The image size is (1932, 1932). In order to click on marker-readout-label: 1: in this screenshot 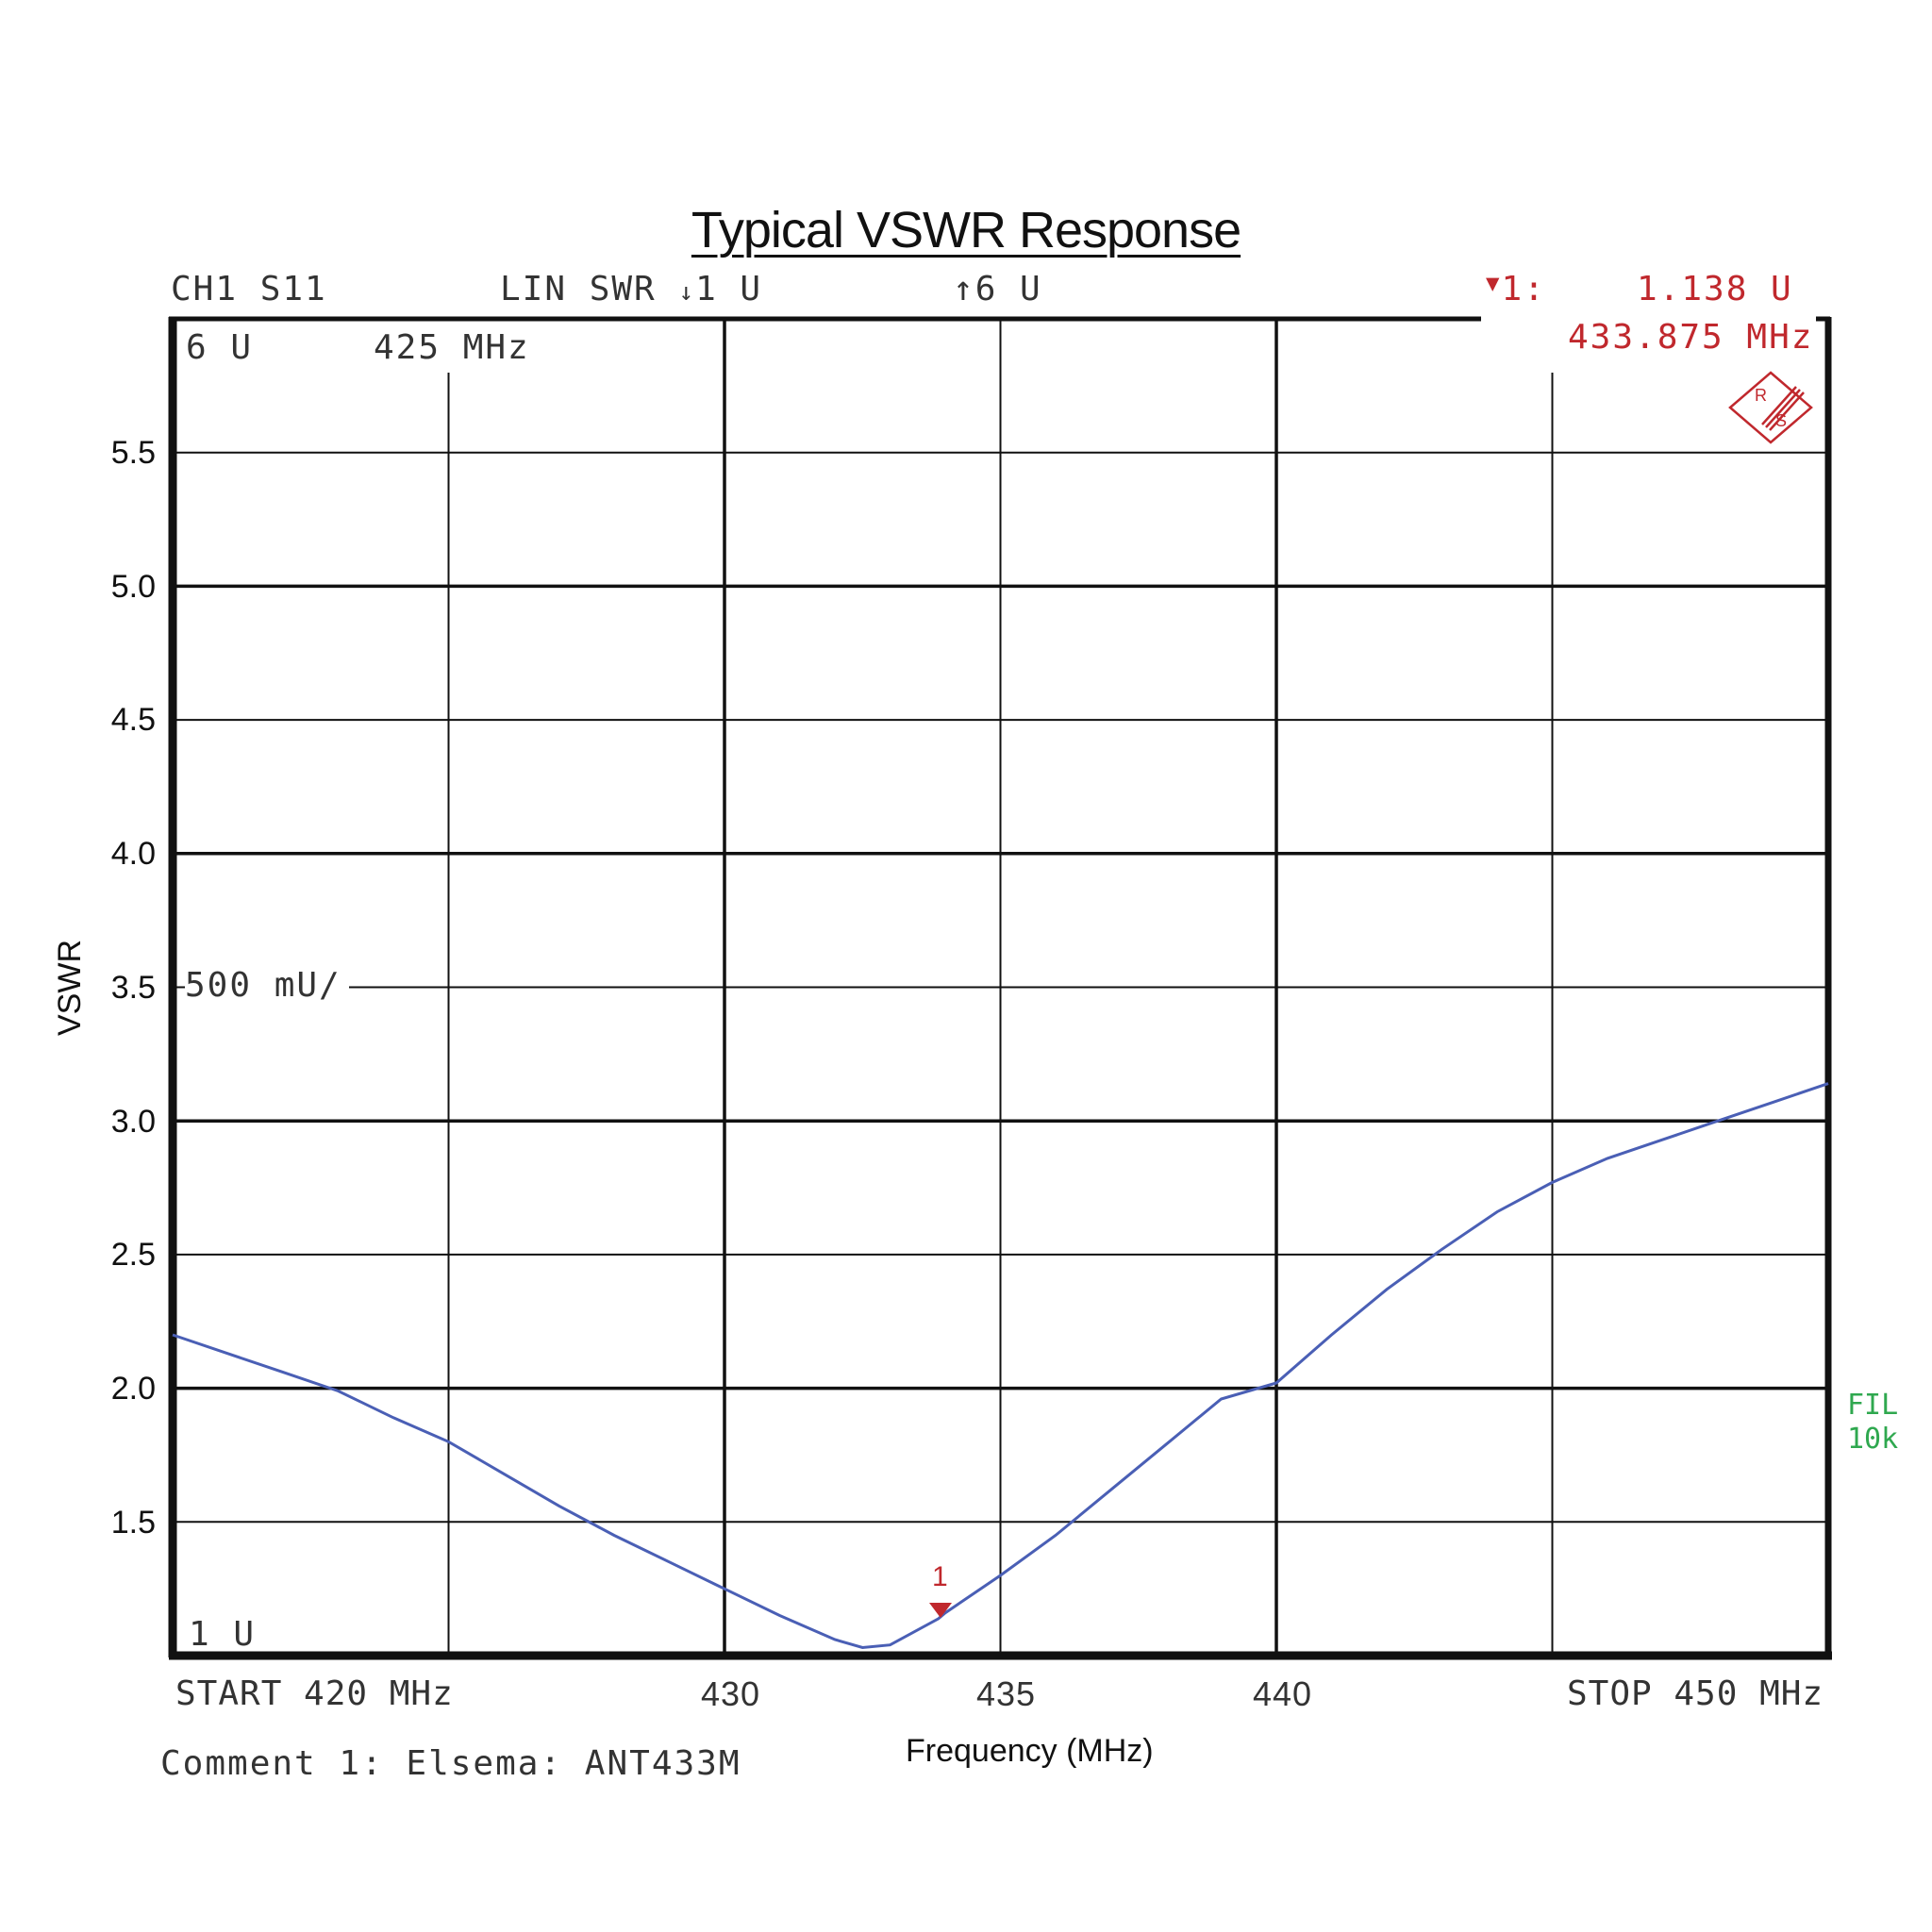, I will do `click(1523, 289)`.